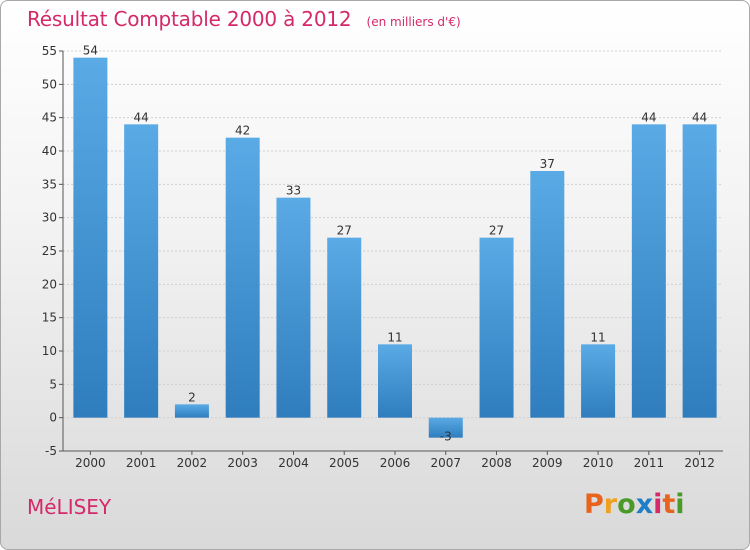 The width and height of the screenshot is (750, 550). What do you see at coordinates (344, 463) in the screenshot?
I see `x-tick-label: 2005` at bounding box center [344, 463].